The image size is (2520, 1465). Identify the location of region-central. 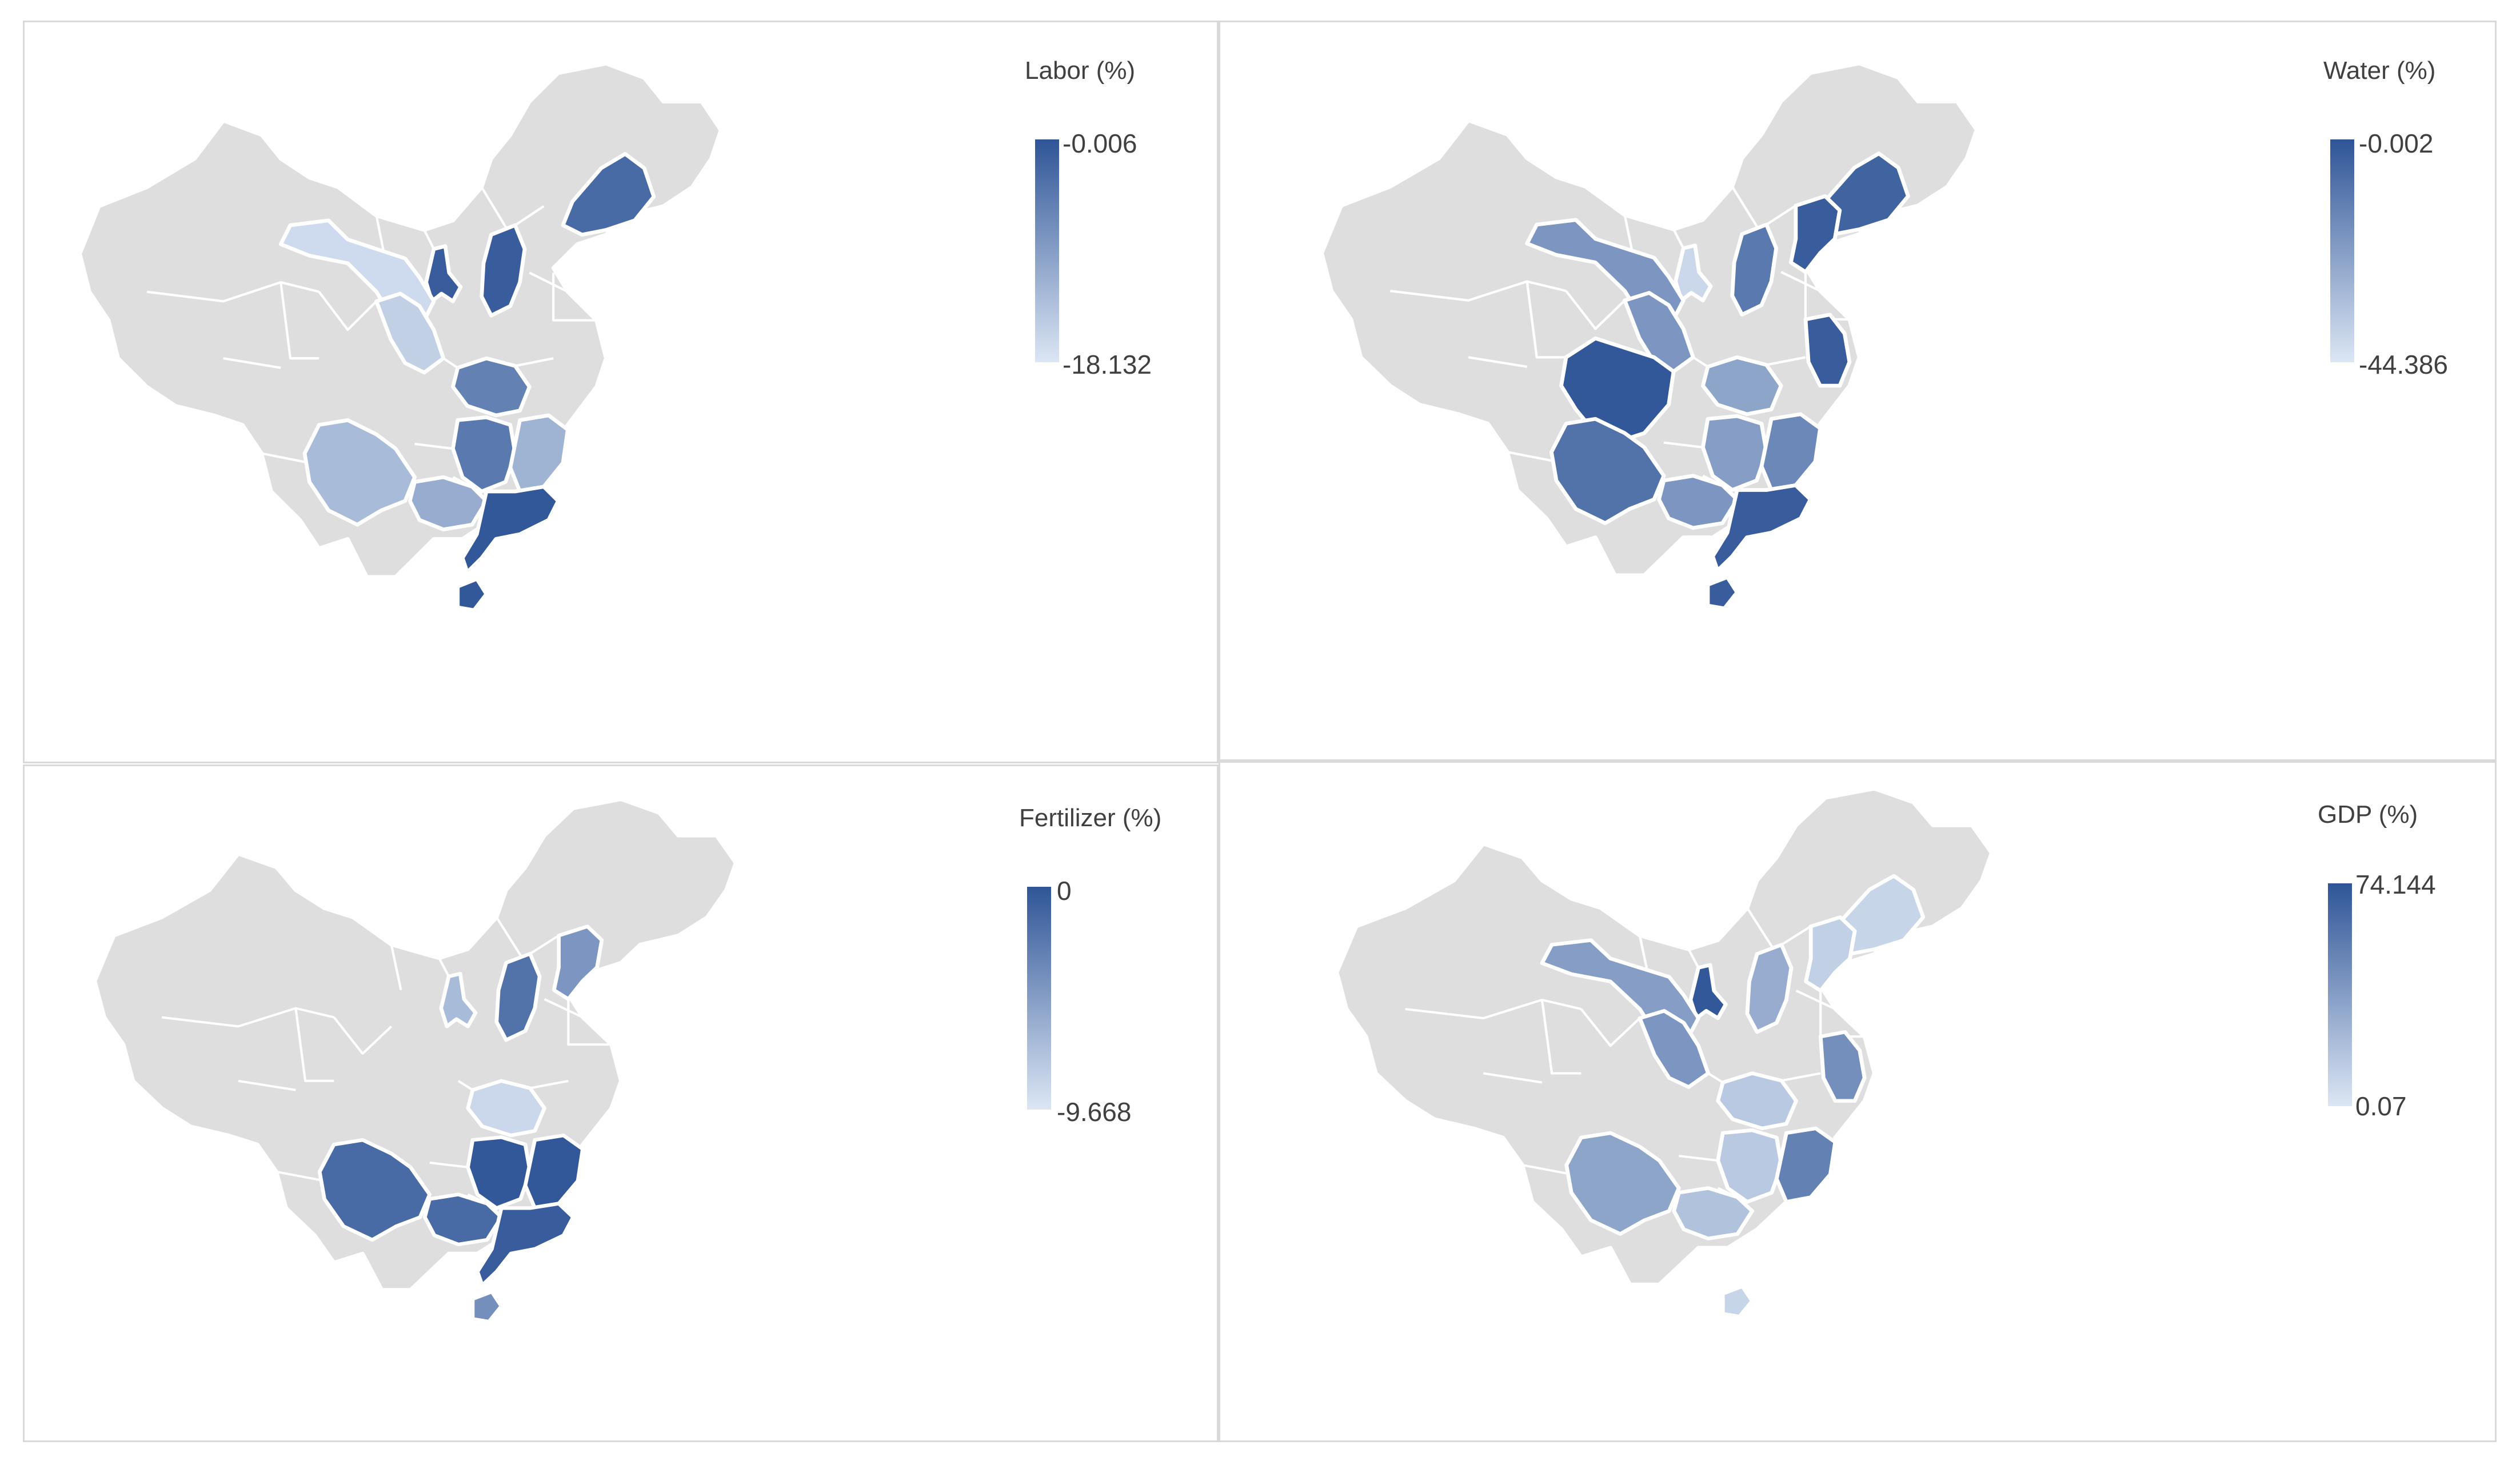
(1757, 1101).